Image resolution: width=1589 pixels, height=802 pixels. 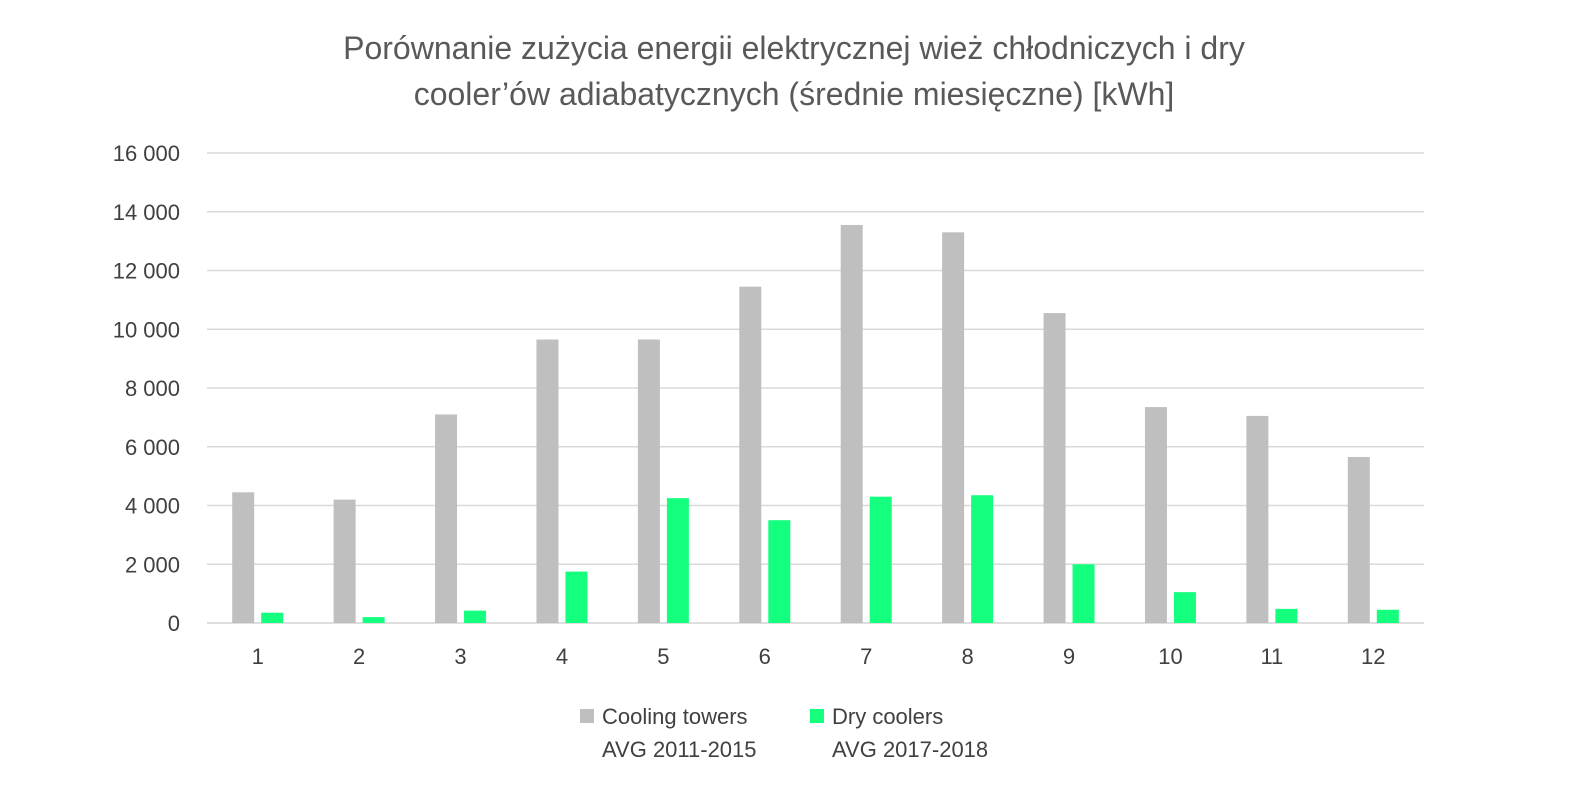 What do you see at coordinates (359, 656) in the screenshot?
I see `x-tick-label: 2` at bounding box center [359, 656].